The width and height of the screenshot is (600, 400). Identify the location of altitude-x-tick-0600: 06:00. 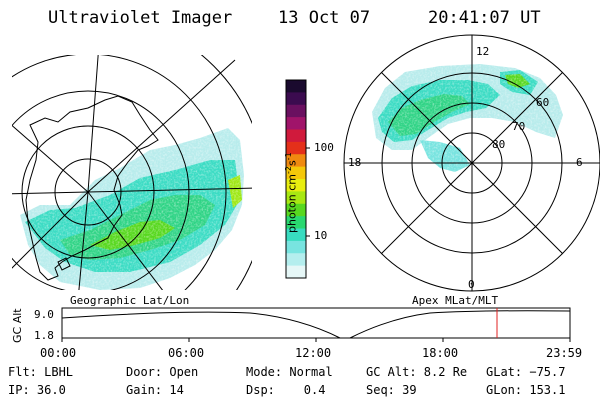
(186, 353).